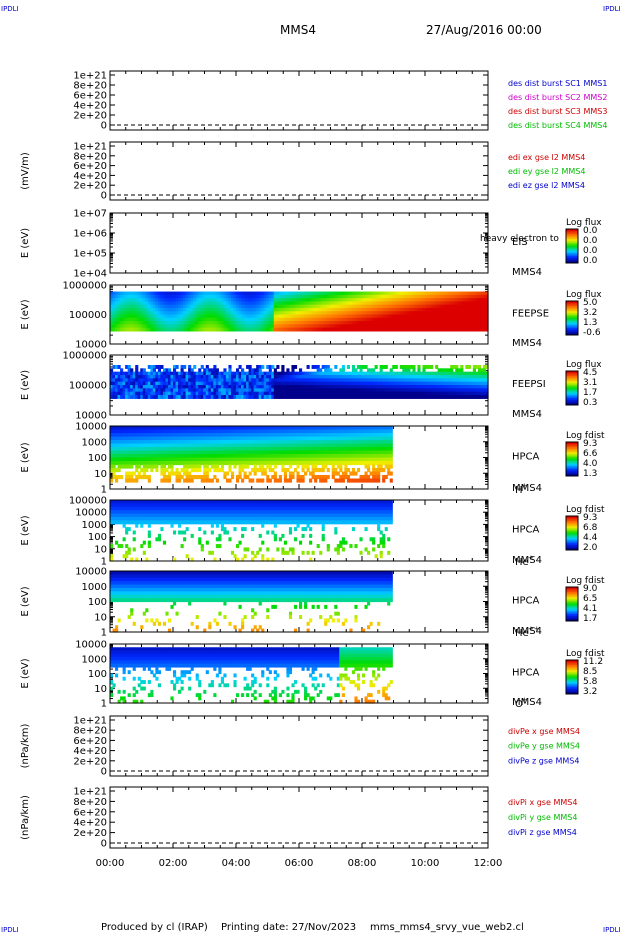  Describe the element at coordinates (104, 126) in the screenshot. I see `y-tick-label: 0` at that location.